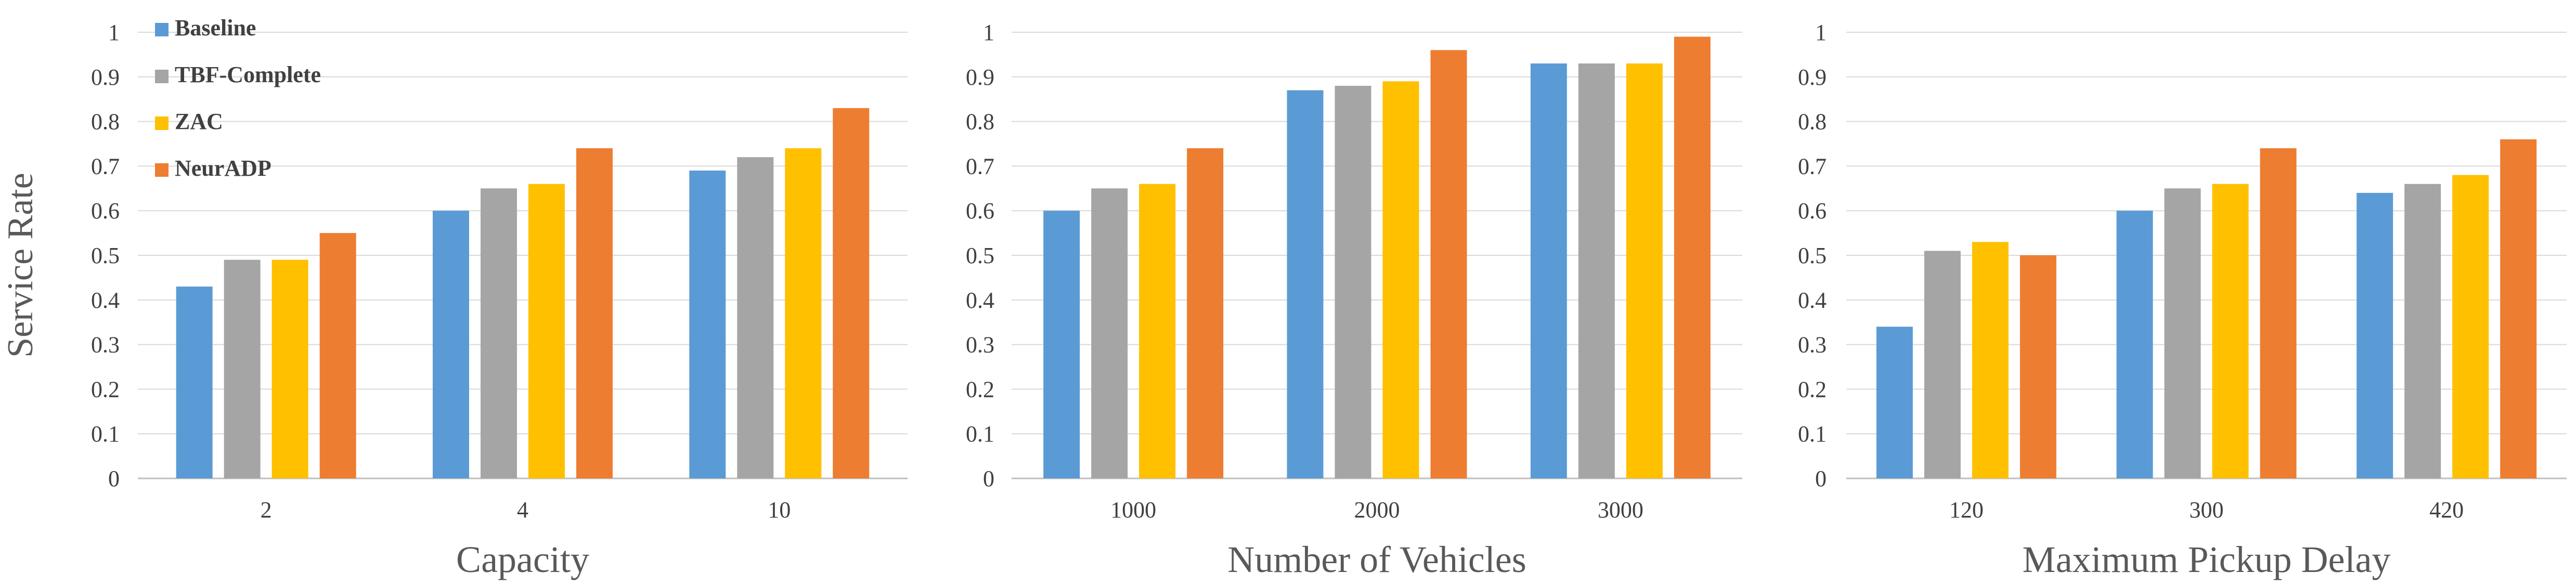 The height and width of the screenshot is (585, 2576). Describe the element at coordinates (266, 510) in the screenshot. I see `x-tick-label: 2` at that location.